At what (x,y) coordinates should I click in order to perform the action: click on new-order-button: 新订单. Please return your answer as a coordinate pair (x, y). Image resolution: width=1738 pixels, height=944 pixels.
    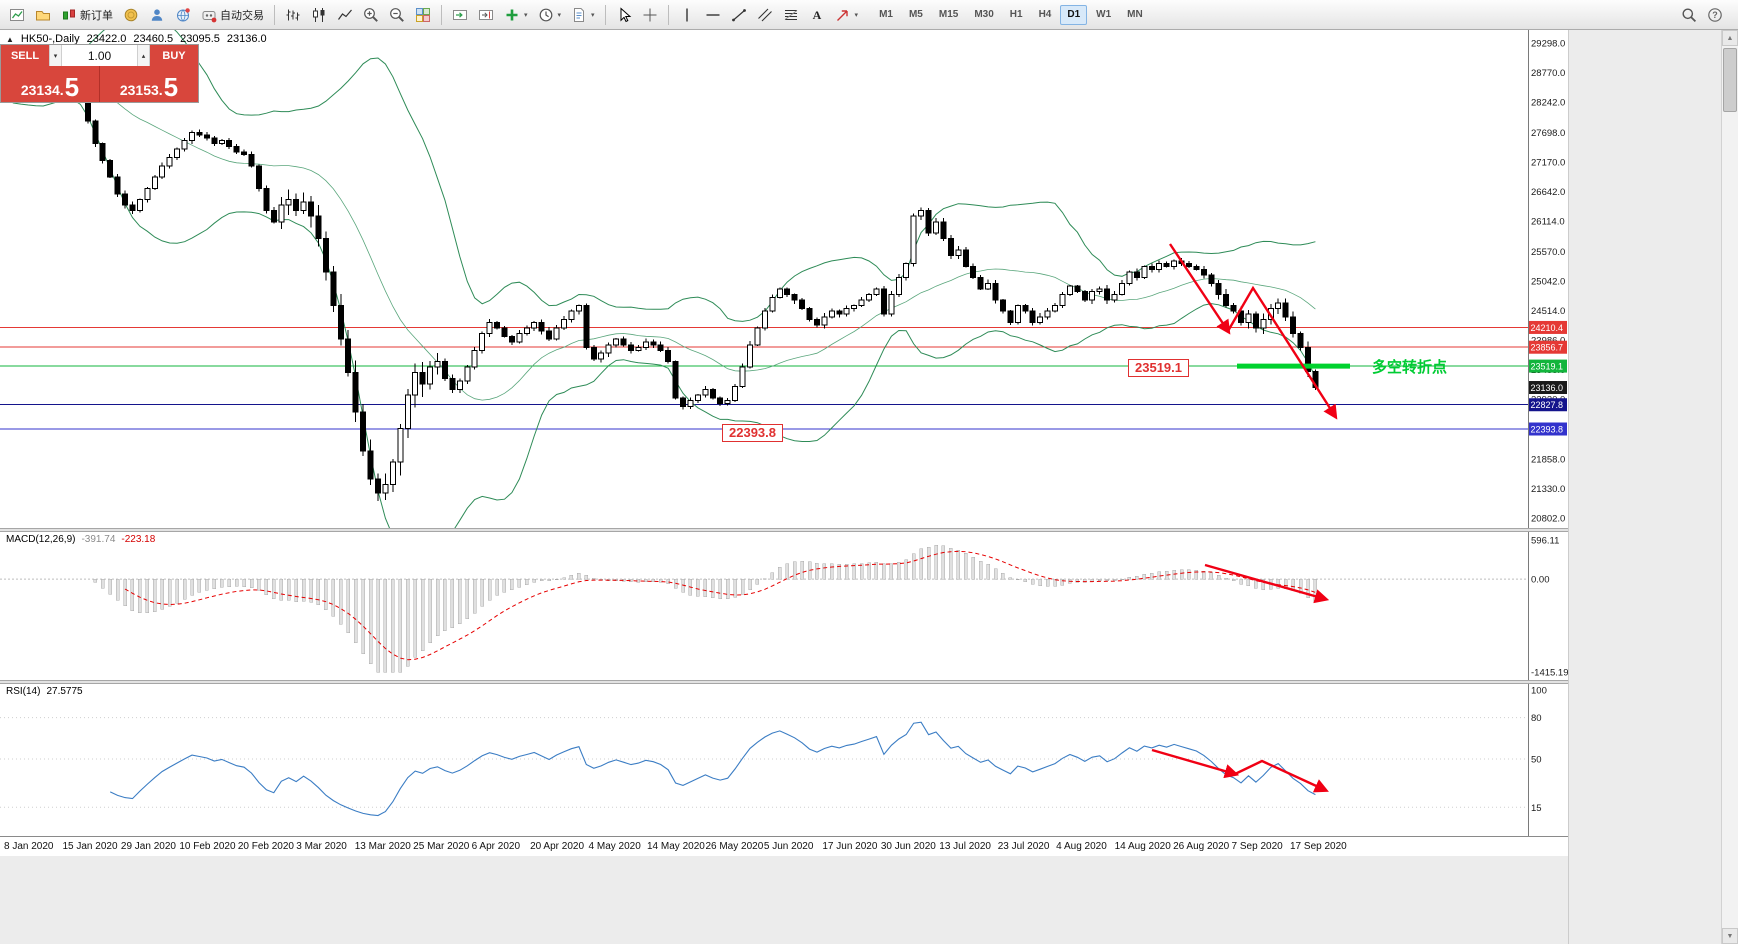
    Looking at the image, I should click on (87, 15).